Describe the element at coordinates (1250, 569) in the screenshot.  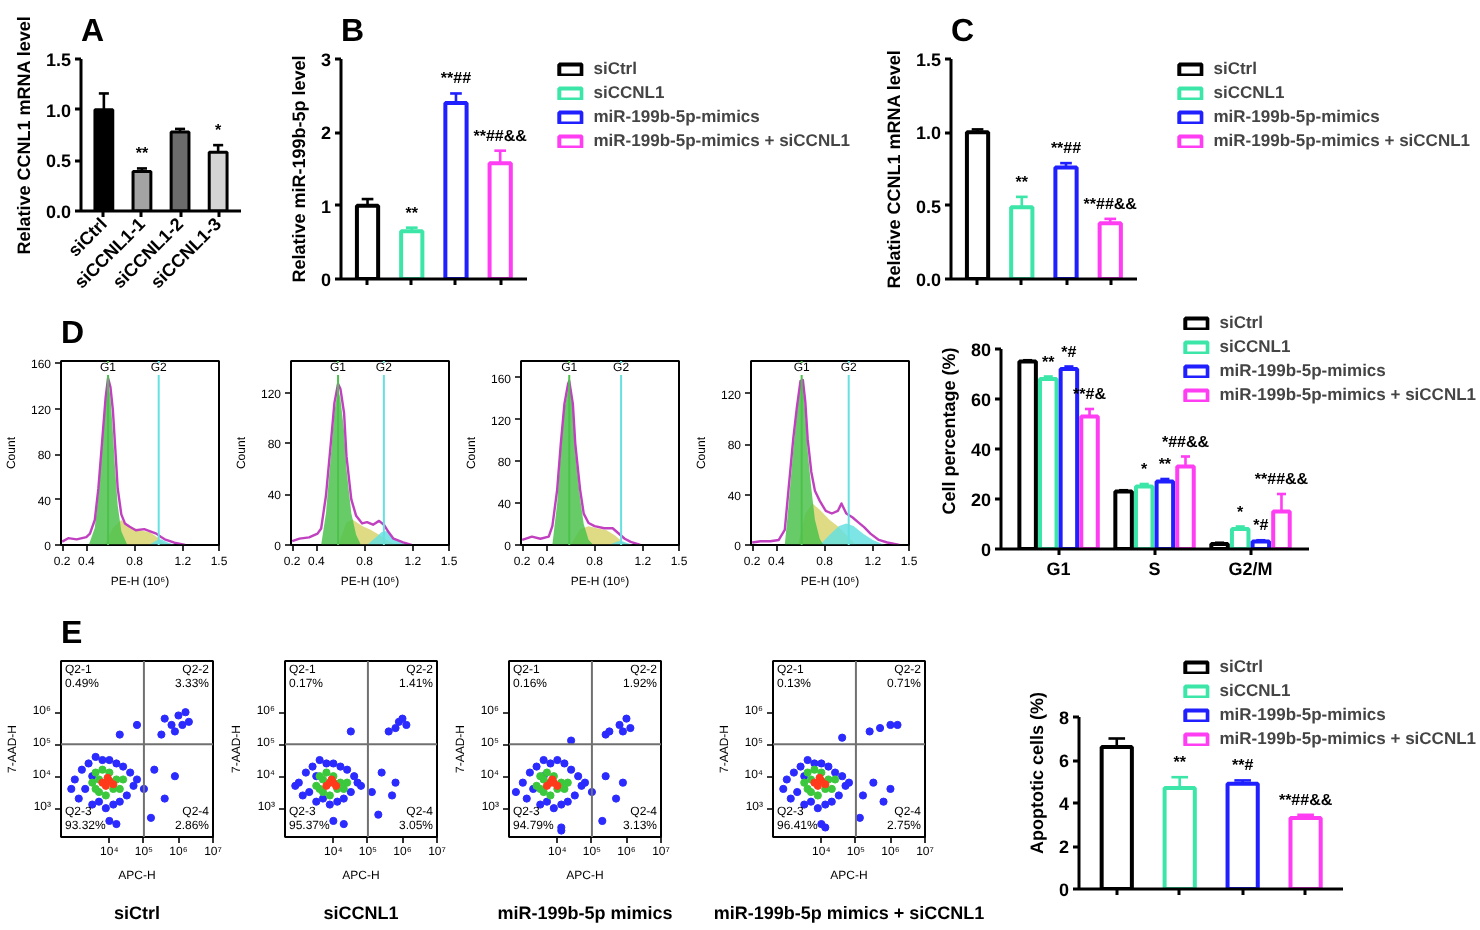
I see `x-tick-label: G2/M` at that location.